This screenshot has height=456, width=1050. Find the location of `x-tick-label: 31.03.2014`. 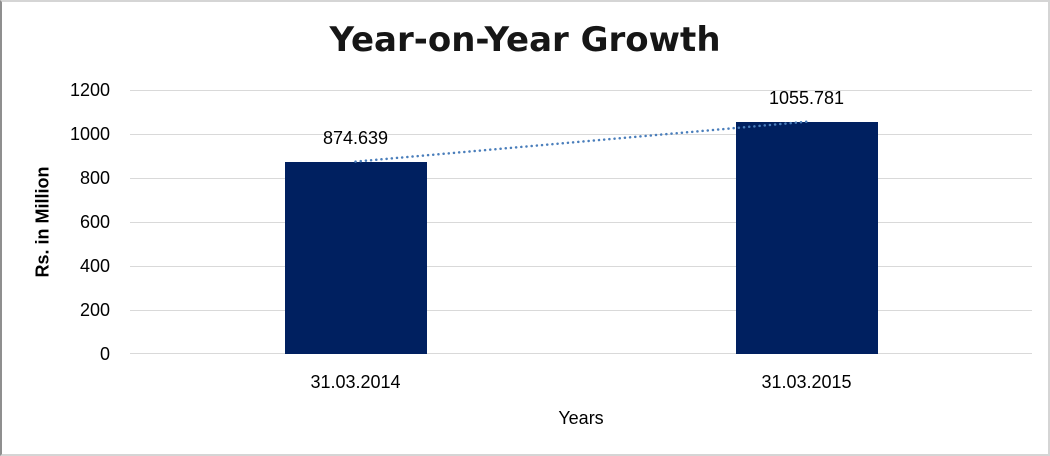

x-tick-label: 31.03.2014 is located at coordinates (355, 382).